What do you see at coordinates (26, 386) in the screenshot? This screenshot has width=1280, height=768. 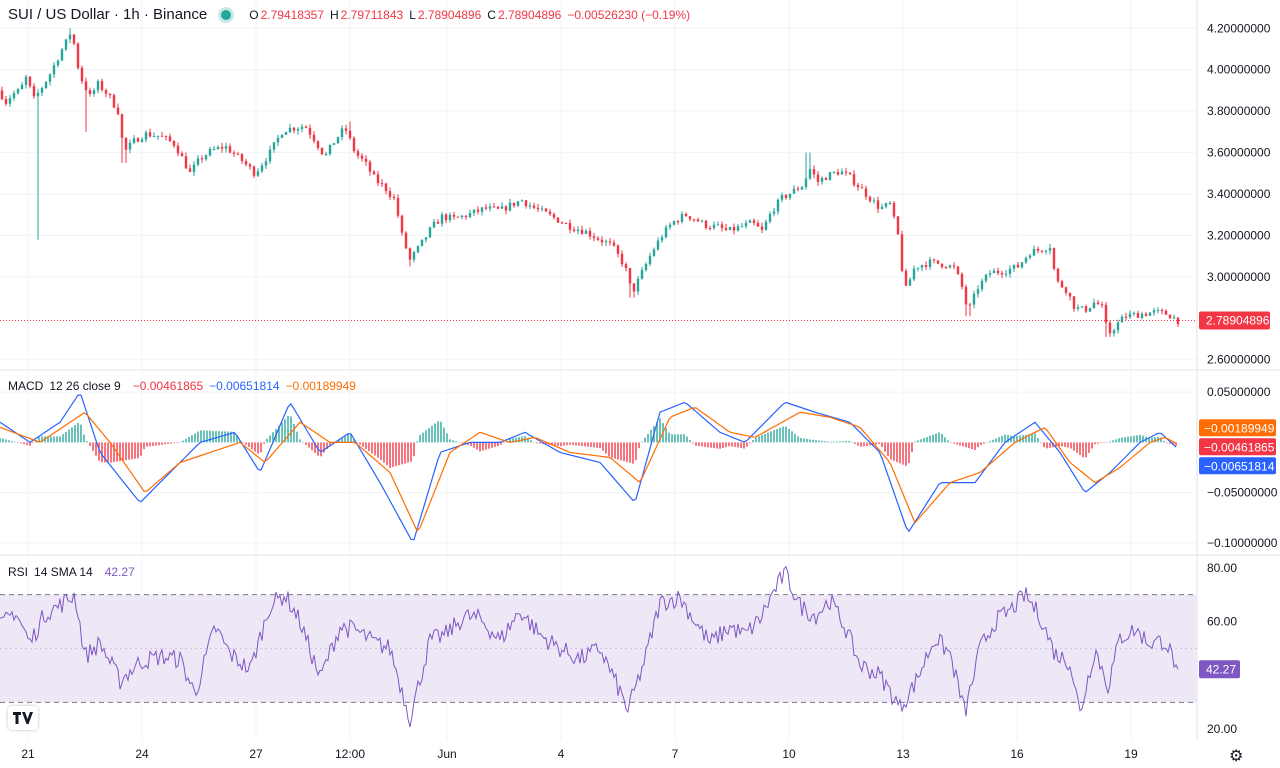 I see `macd-legend-name: MACD` at bounding box center [26, 386].